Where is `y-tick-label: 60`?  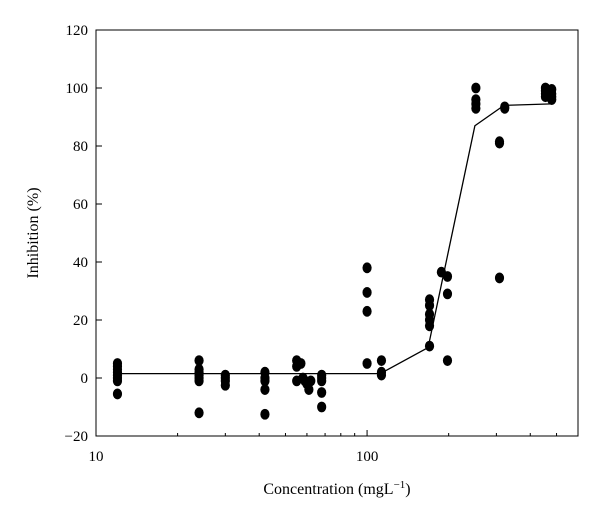
y-tick-label: 60 is located at coordinates (80, 205).